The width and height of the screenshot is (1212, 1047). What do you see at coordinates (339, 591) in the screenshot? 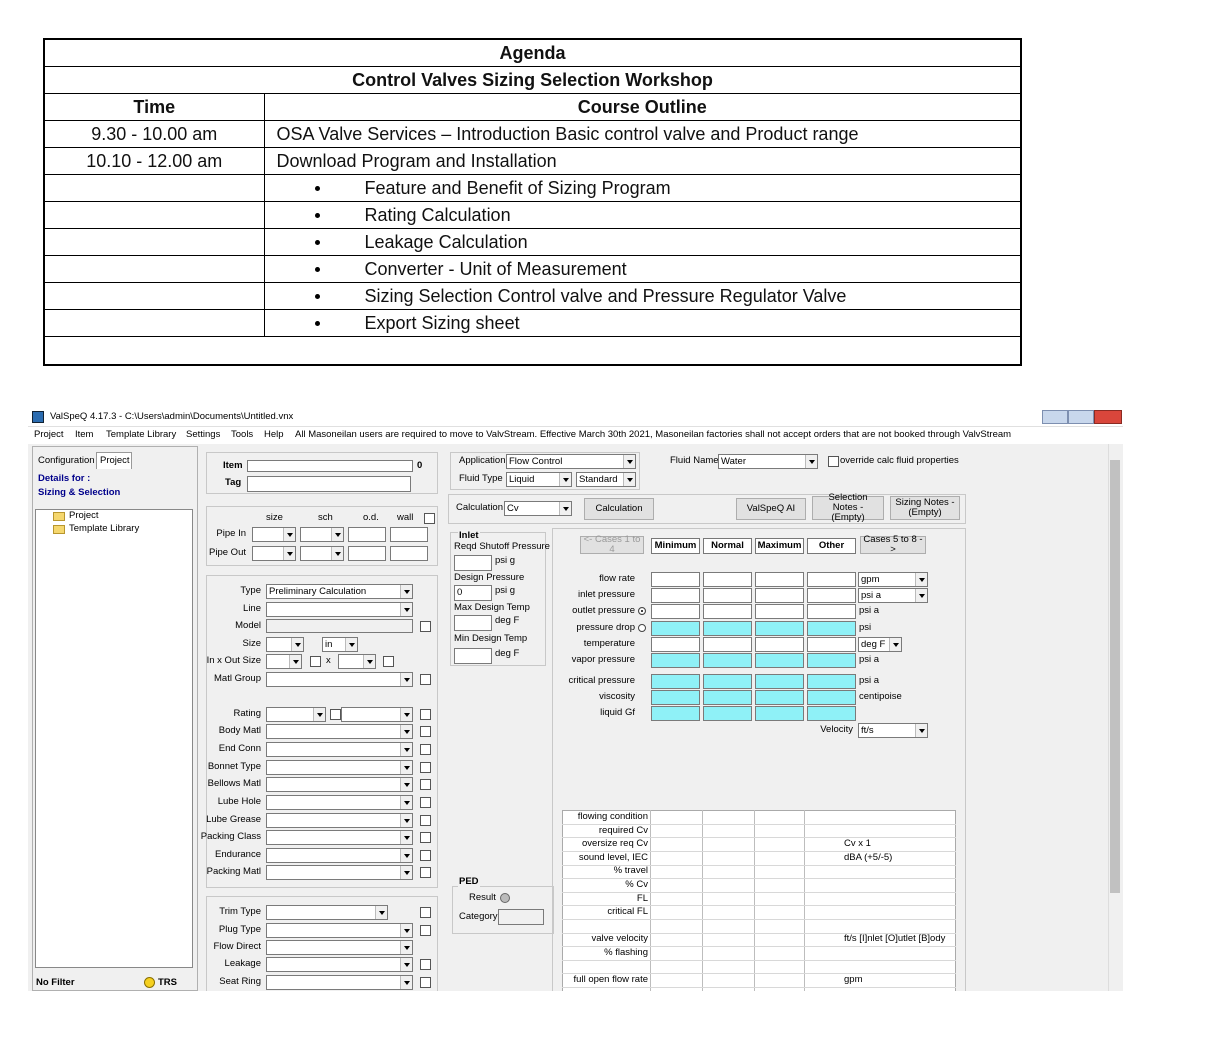
I see `dropdown: Preliminary Calculation` at bounding box center [339, 591].